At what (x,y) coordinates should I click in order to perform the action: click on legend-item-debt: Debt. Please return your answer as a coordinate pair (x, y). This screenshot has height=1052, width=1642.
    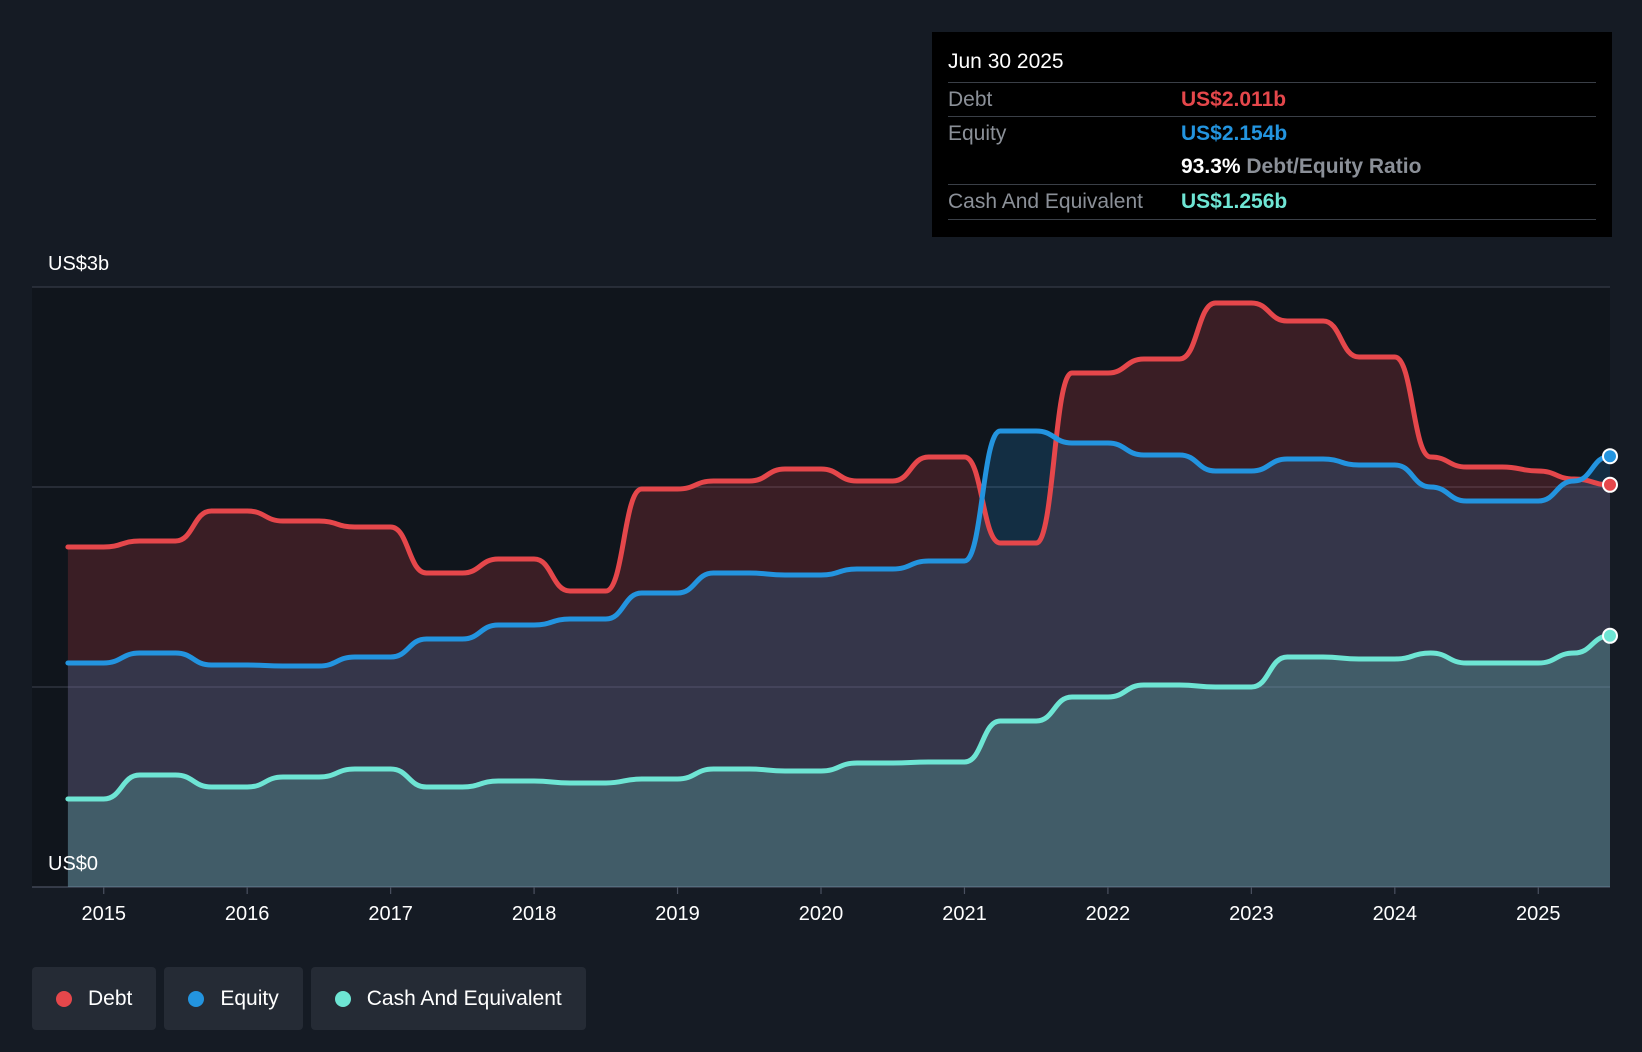
    Looking at the image, I should click on (94, 998).